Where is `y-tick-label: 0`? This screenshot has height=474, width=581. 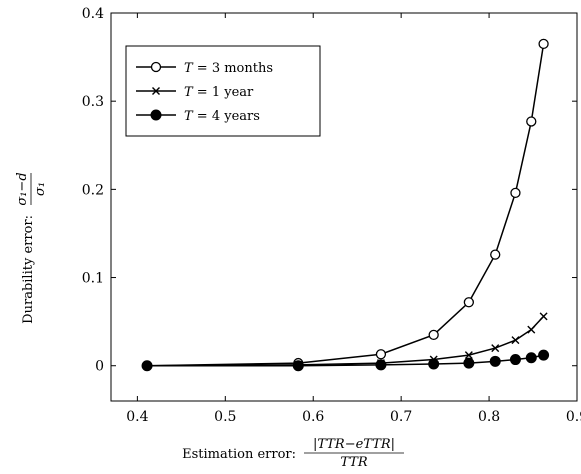 y-tick-label: 0 is located at coordinates (99, 367).